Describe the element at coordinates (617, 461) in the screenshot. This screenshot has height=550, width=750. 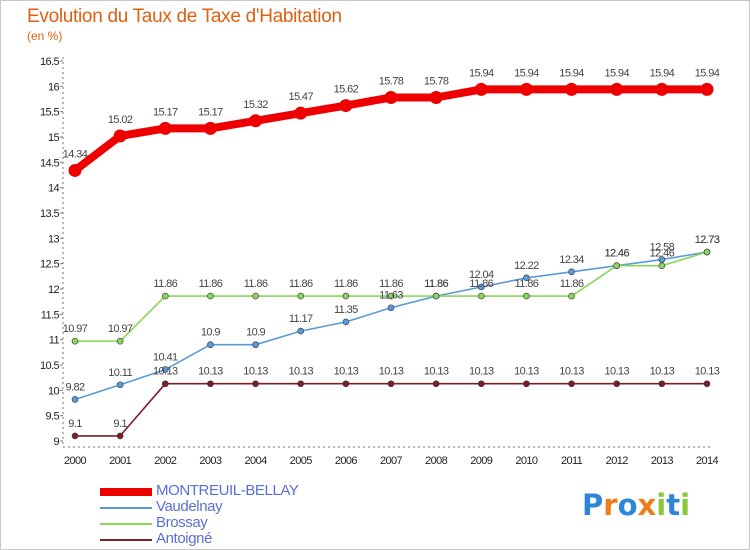
I see `x-tick-label: 2012` at that location.